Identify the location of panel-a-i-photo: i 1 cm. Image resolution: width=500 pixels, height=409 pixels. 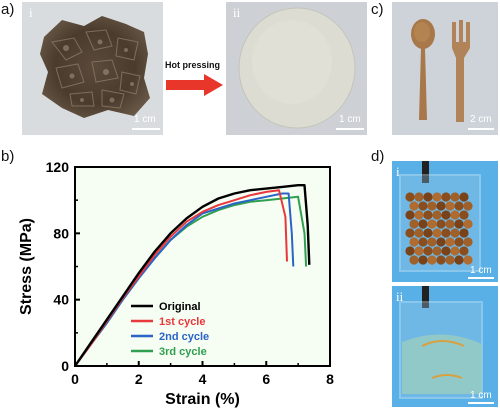
(92, 68).